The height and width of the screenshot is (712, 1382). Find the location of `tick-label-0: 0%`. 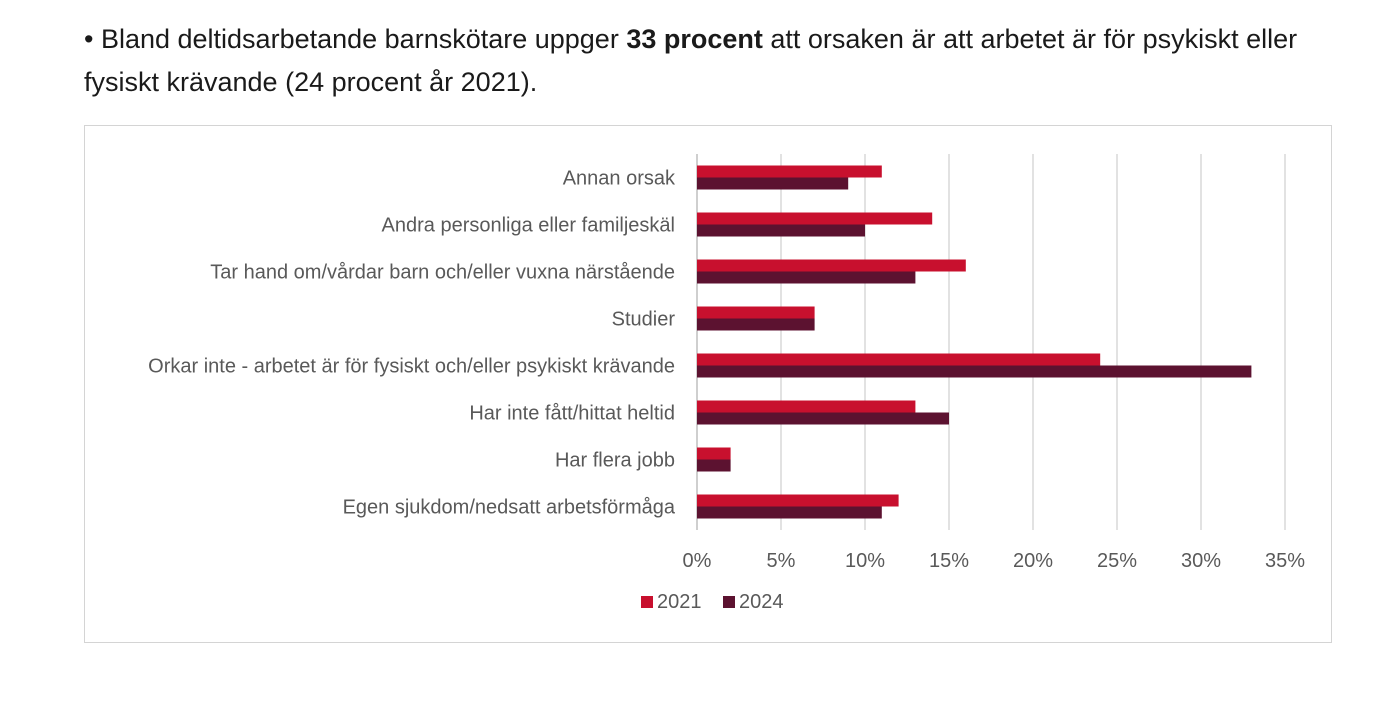

tick-label-0: 0% is located at coordinates (697, 561).